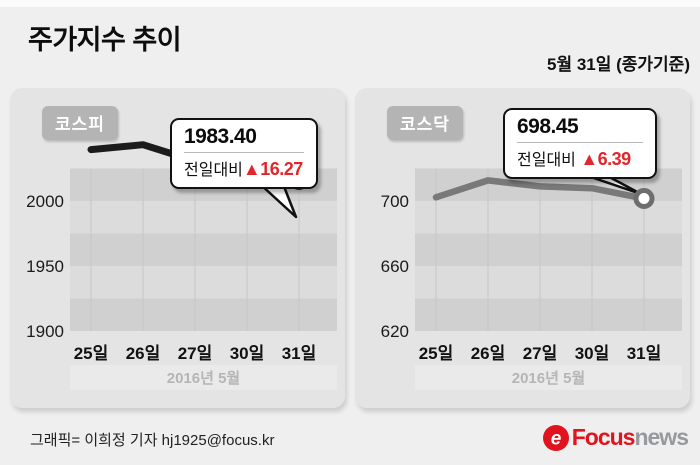 The height and width of the screenshot is (465, 700). What do you see at coordinates (395, 331) in the screenshot?
I see `y-axis-tick-label: 620` at bounding box center [395, 331].